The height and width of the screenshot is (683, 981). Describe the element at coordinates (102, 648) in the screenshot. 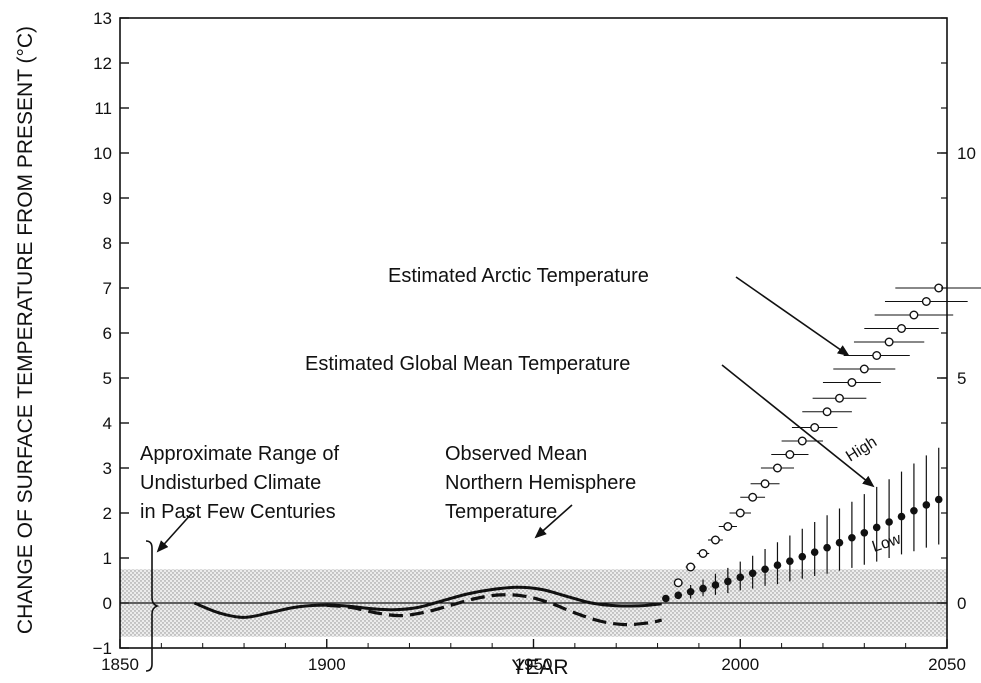

I see `y-tick-label: −1` at that location.